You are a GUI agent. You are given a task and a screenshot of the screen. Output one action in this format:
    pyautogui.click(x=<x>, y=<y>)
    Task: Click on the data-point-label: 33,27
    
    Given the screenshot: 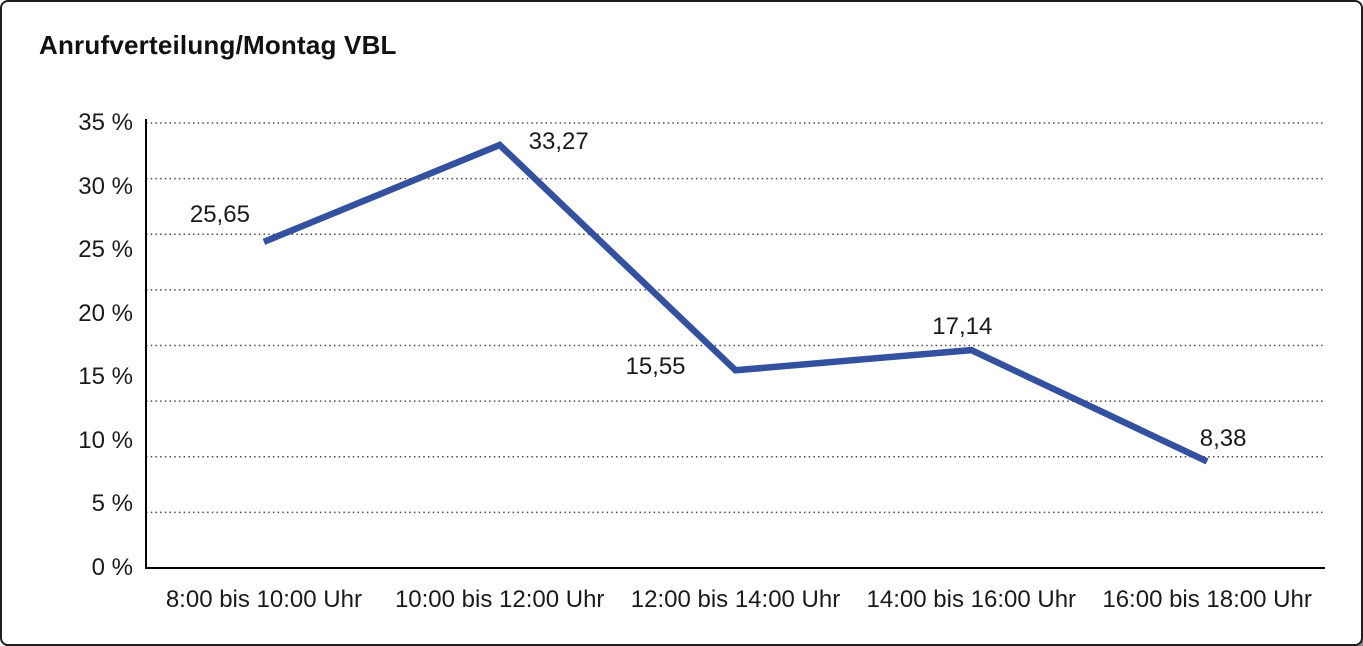 What is the action you would take?
    pyautogui.click(x=558, y=141)
    